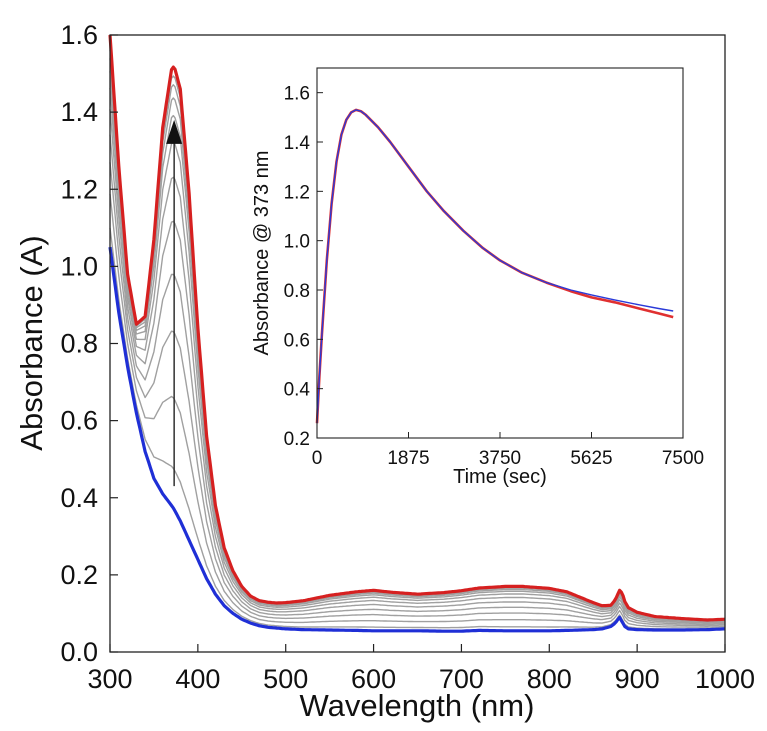  Describe the element at coordinates (637, 679) in the screenshot. I see `main-x-tick-label: 900` at that location.